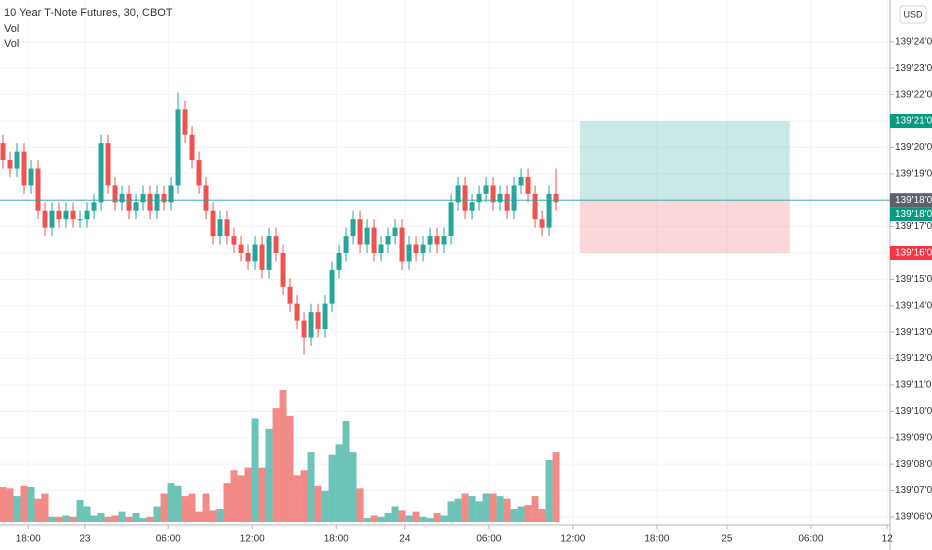  What do you see at coordinates (656, 539) in the screenshot?
I see `x-tick-label: 18:00` at bounding box center [656, 539].